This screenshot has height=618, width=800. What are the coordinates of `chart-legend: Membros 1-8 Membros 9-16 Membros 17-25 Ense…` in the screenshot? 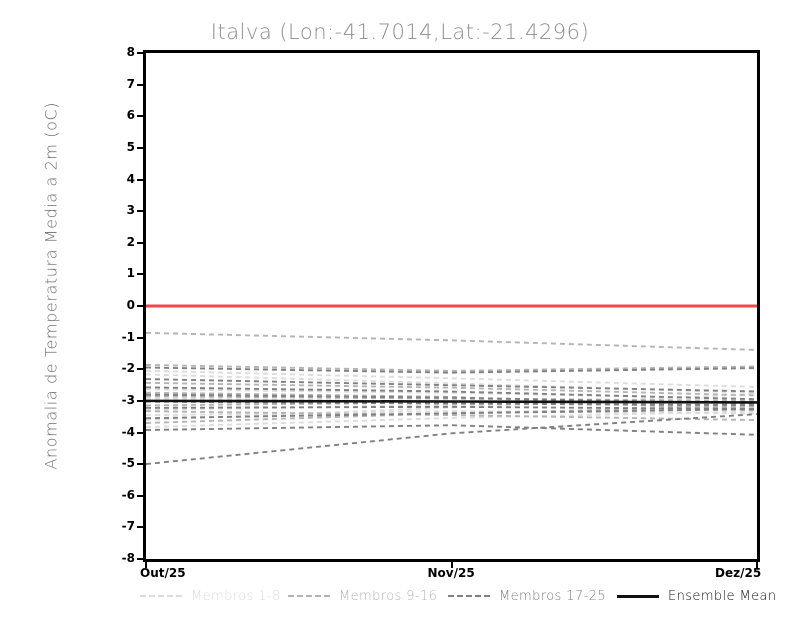 It's located at (400, 597).